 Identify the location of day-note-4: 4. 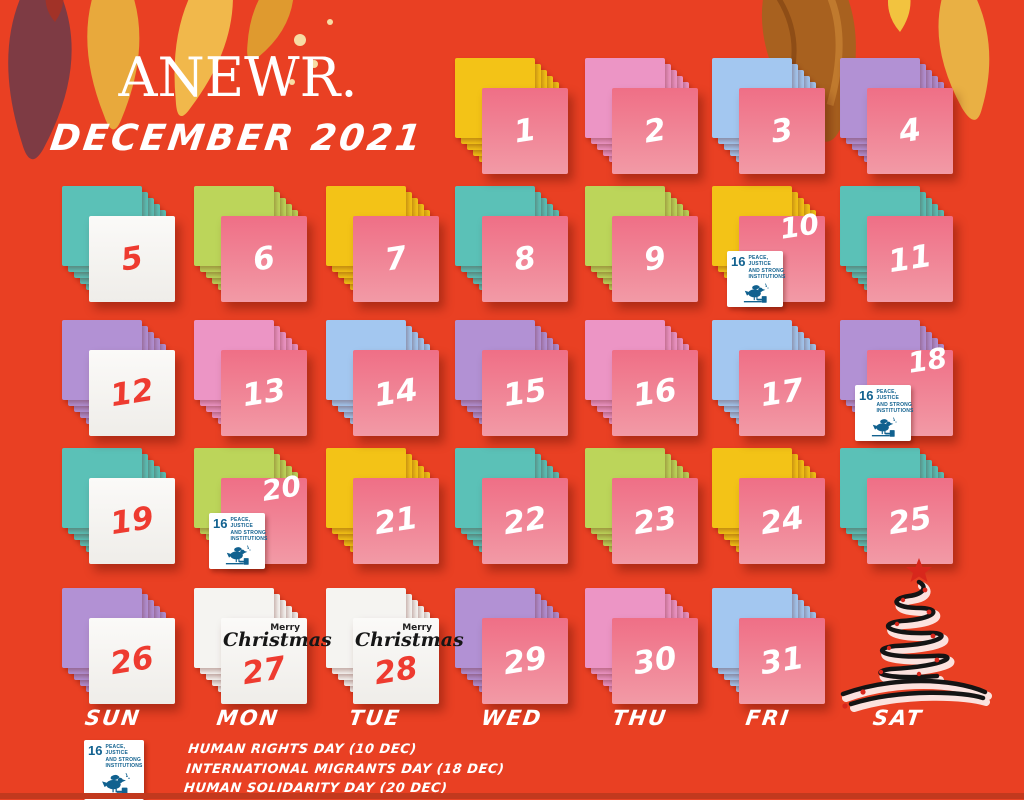
(910, 131).